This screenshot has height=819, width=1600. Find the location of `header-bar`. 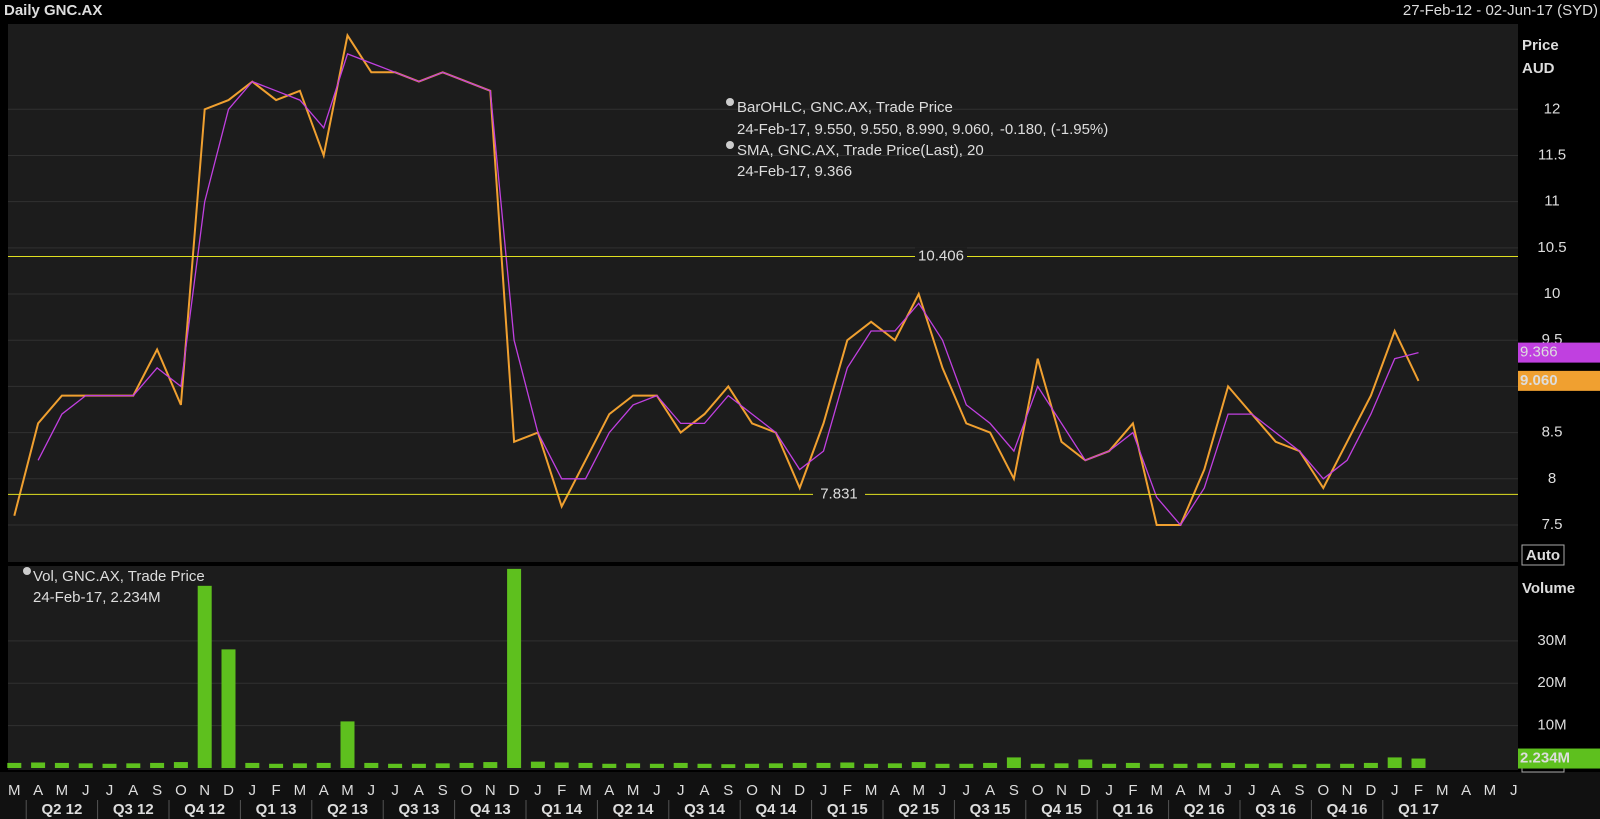

header-bar is located at coordinates (800, 11).